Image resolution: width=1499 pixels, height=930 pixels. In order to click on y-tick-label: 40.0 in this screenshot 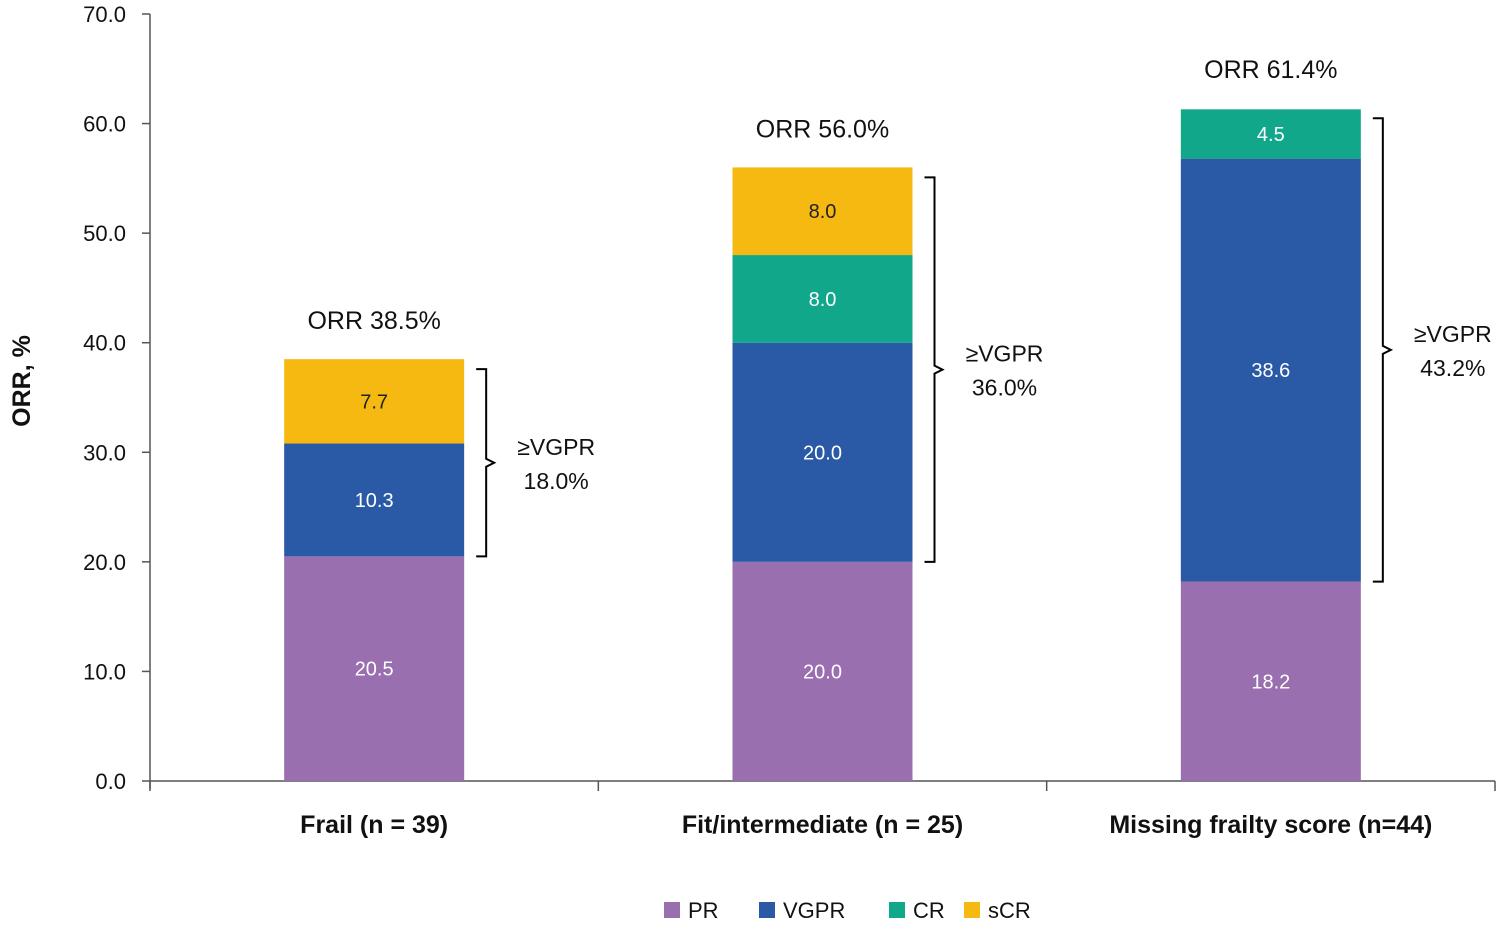, I will do `click(104, 343)`.